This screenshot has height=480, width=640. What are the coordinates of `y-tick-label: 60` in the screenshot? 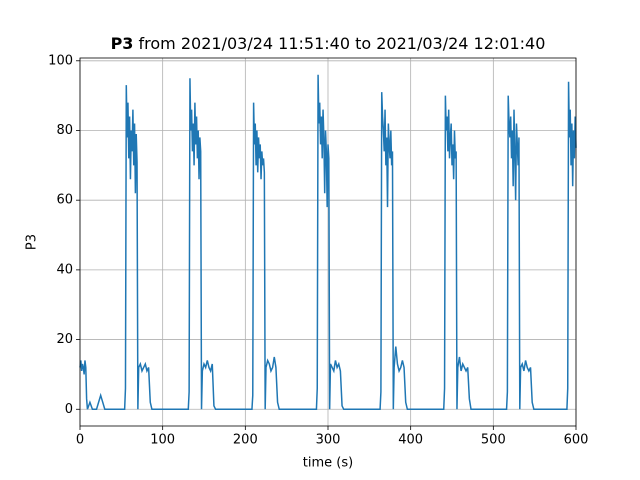 It's located at (64, 200).